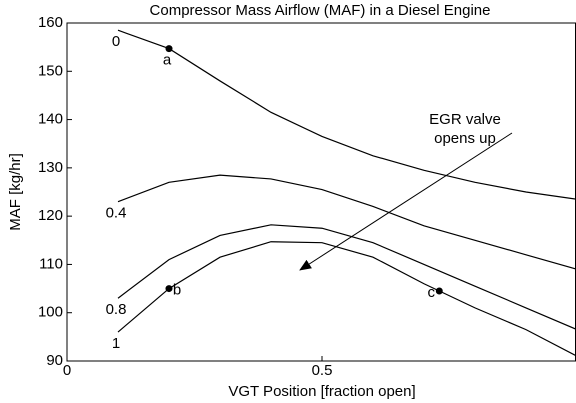 The height and width of the screenshot is (403, 576). What do you see at coordinates (432, 292) in the screenshot?
I see `point-label: c` at bounding box center [432, 292].